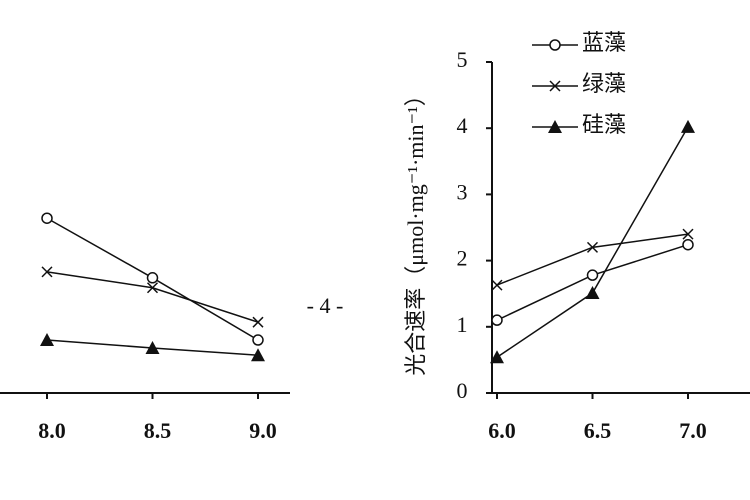  Describe the element at coordinates (462, 125) in the screenshot. I see `y-tick-label: 4` at that location.